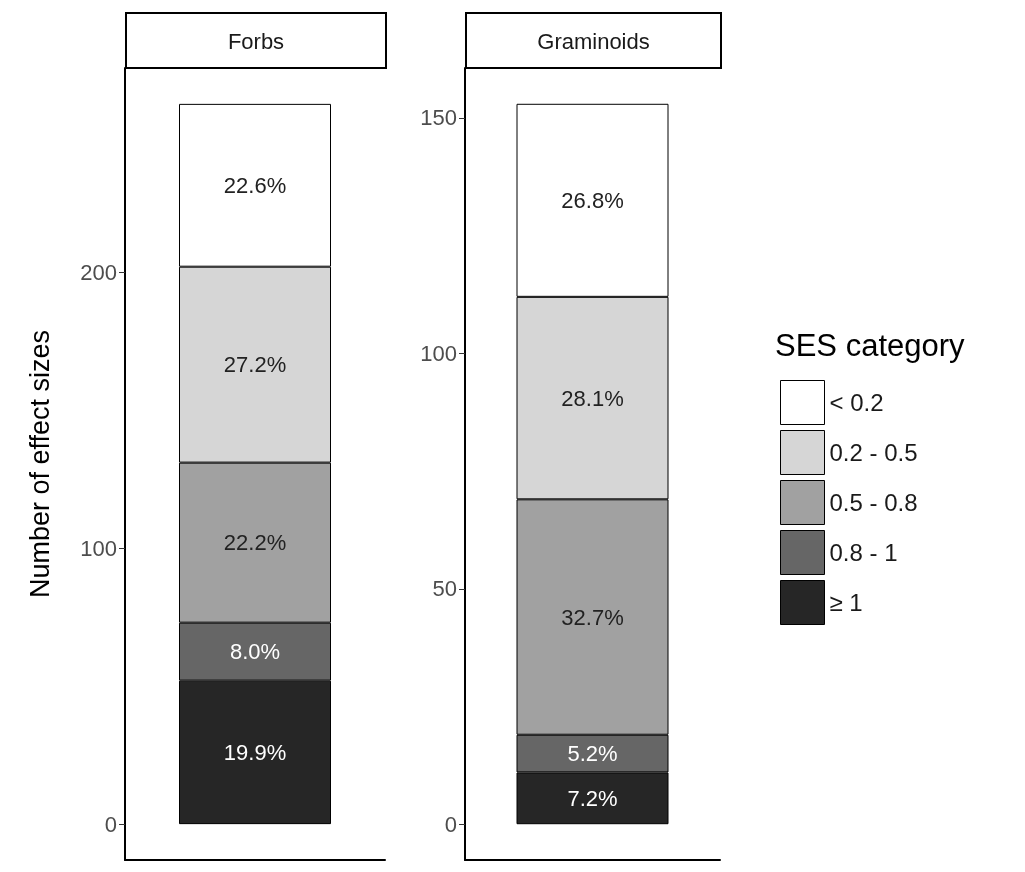  What do you see at coordinates (438, 118) in the screenshot?
I see `y-tick-label: 150` at bounding box center [438, 118].